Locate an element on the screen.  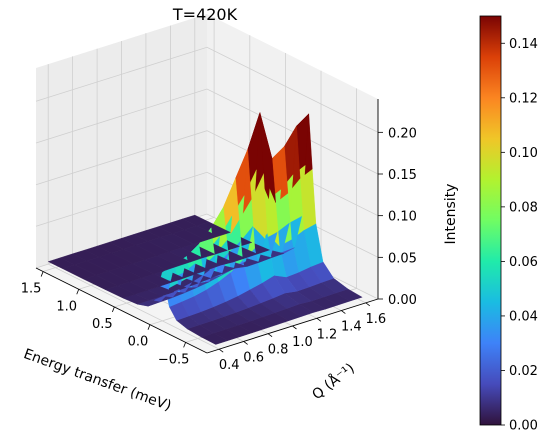
colorbar-tick-label: 0.14 is located at coordinates (523, 44).